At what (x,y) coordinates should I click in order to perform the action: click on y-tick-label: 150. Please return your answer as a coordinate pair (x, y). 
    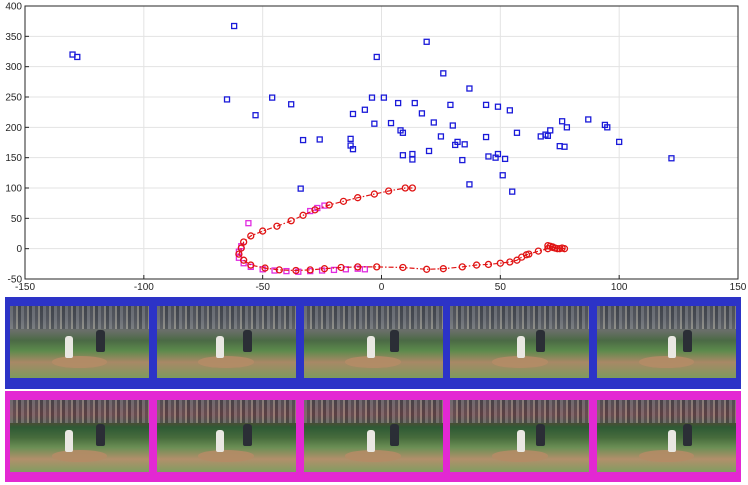
    Looking at the image, I should click on (13, 158).